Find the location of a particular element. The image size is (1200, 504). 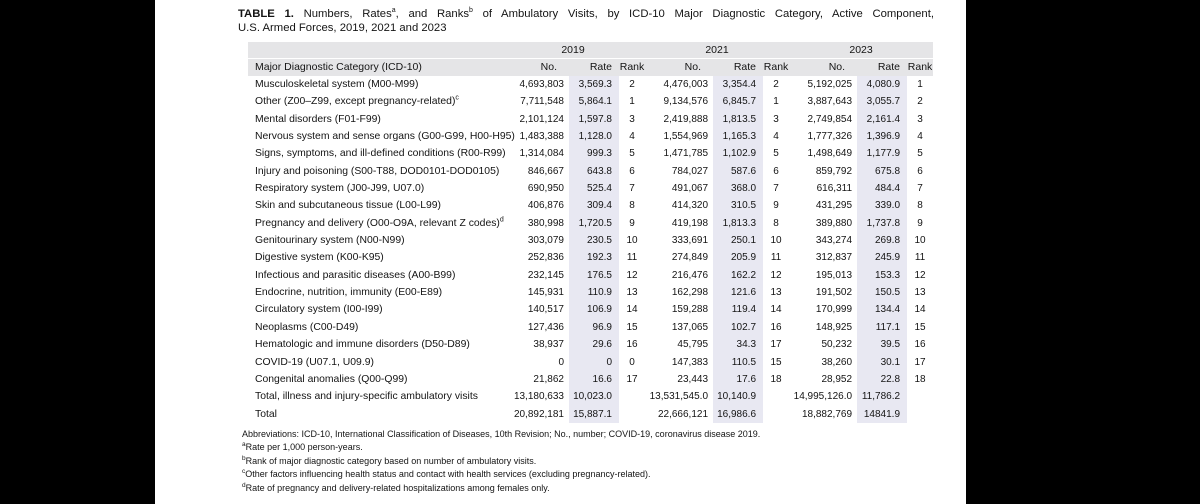

rate-cell: 14841.9 is located at coordinates (882, 414).